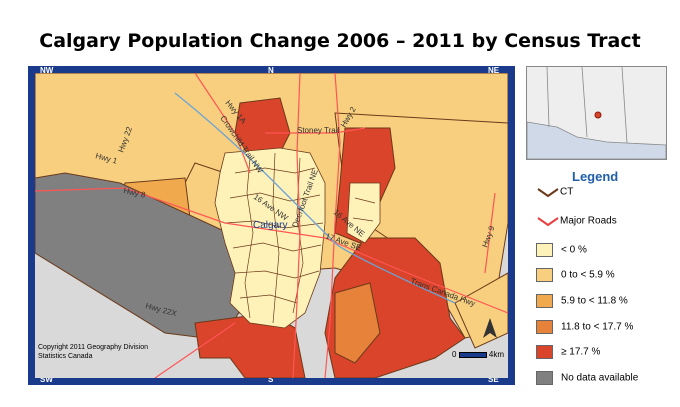 The image size is (680, 407). I want to click on legend-item-6: ≥ 17.7 %, so click(568, 352).